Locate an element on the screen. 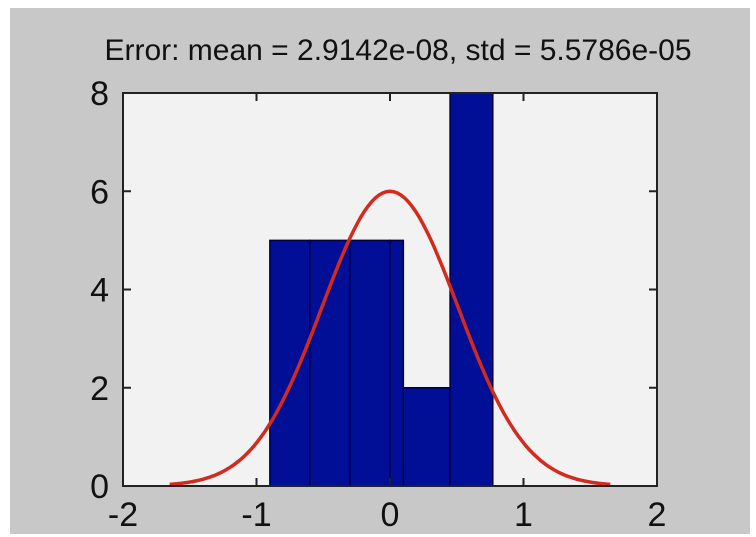 This screenshot has width=756, height=537. y-tick-label: 4 is located at coordinates (99, 291).